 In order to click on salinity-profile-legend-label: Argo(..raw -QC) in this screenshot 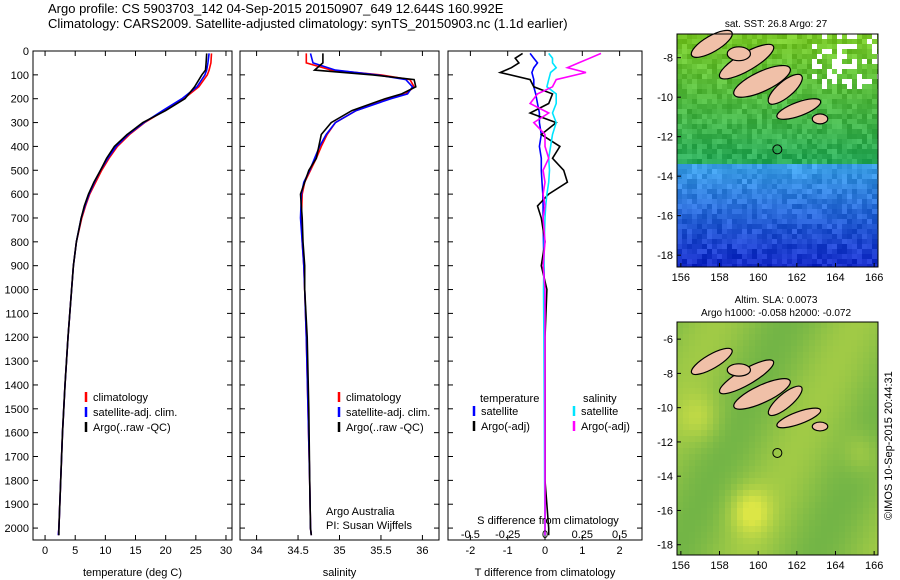, I will do `click(385, 428)`.